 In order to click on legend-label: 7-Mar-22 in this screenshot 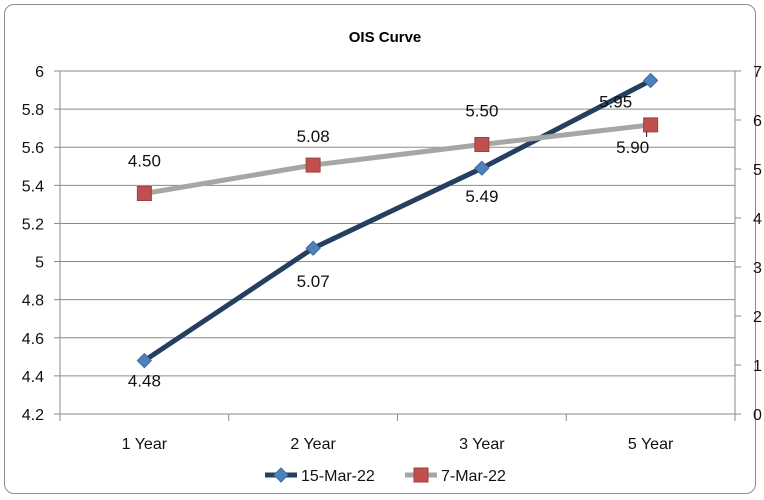, I will do `click(473, 476)`.